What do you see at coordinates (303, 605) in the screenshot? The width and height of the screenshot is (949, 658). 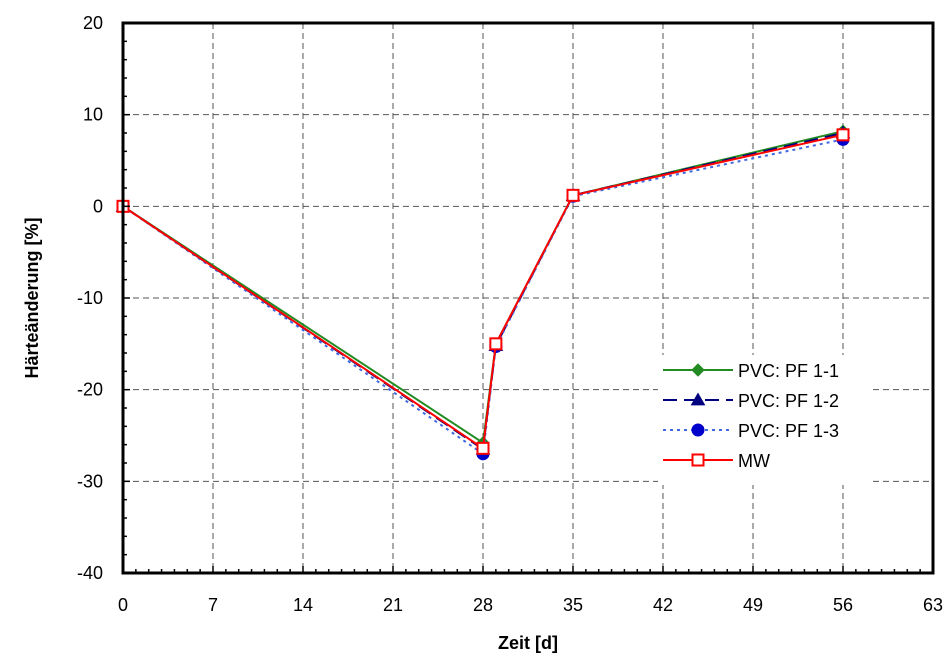 I see `x-tick-label: 14` at bounding box center [303, 605].